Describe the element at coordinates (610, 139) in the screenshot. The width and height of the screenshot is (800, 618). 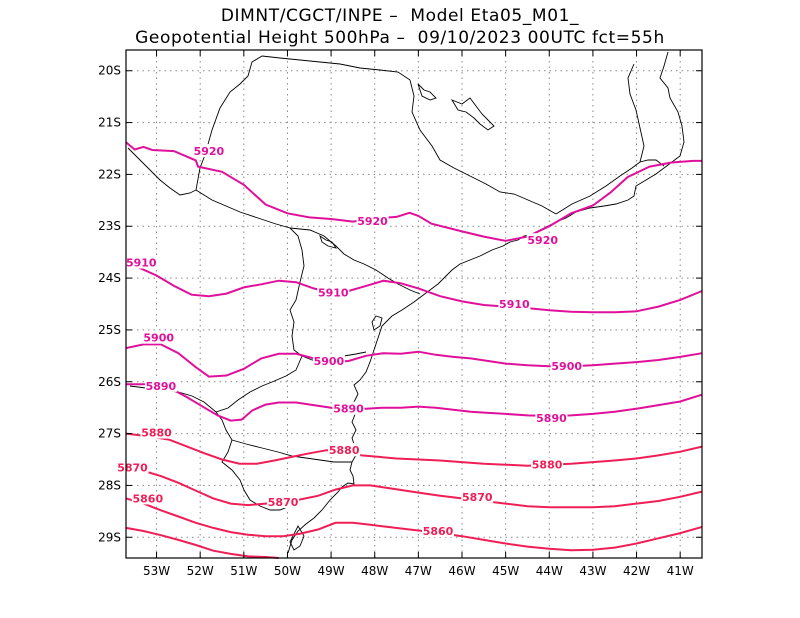
I see `state-border-mg-rj-es` at that location.